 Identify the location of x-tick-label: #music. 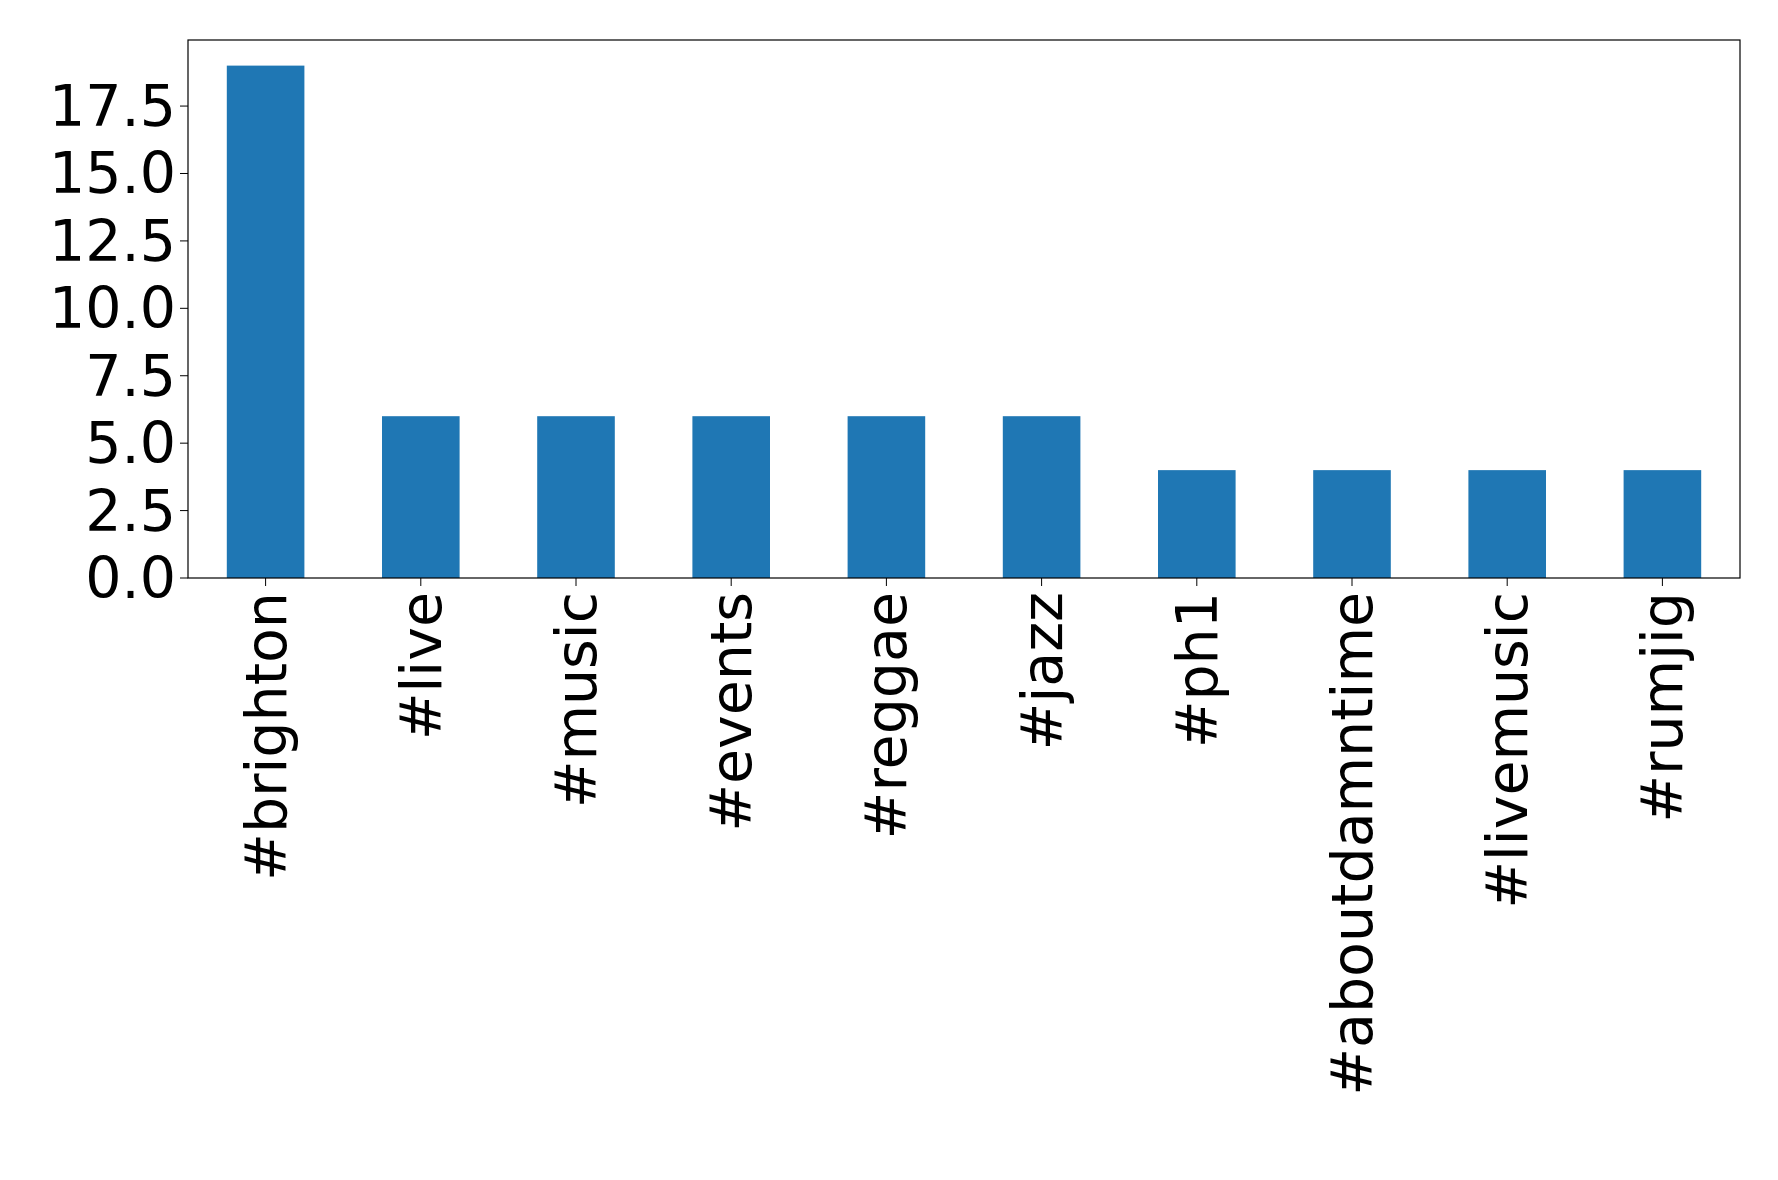
(575, 700).